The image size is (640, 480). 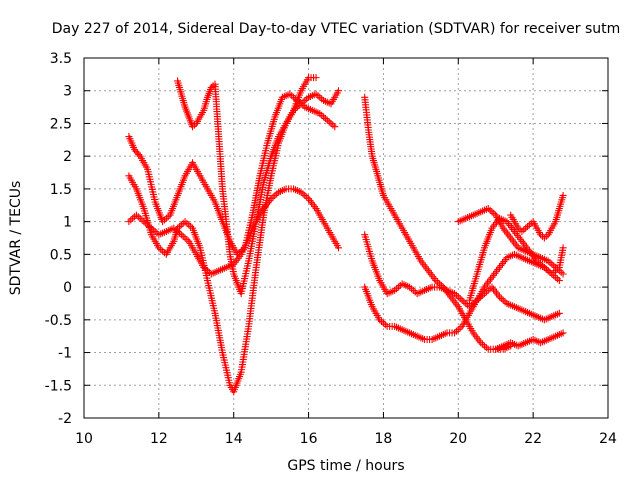 What do you see at coordinates (58, 386) in the screenshot?
I see `y-tick-label: -1.5` at bounding box center [58, 386].